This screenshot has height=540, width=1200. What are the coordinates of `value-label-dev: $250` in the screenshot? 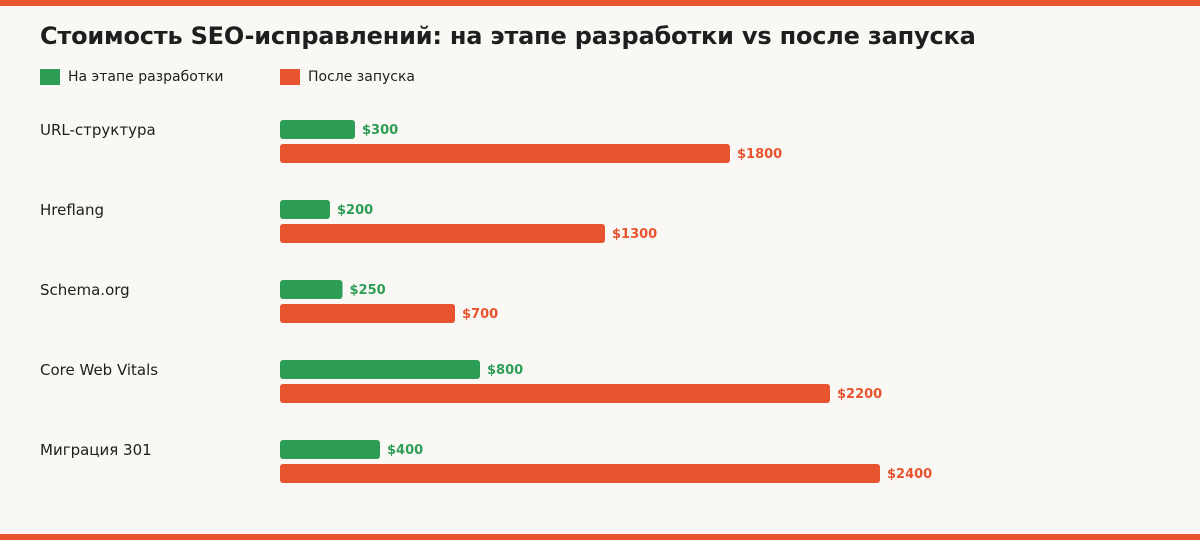 It's located at (368, 290).